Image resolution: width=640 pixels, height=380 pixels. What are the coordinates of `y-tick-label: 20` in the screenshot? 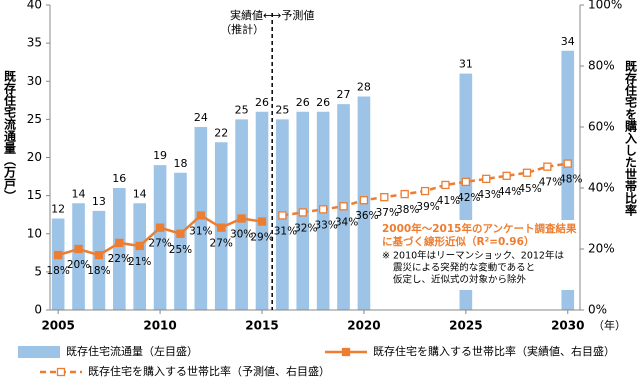 It's located at (34, 157).